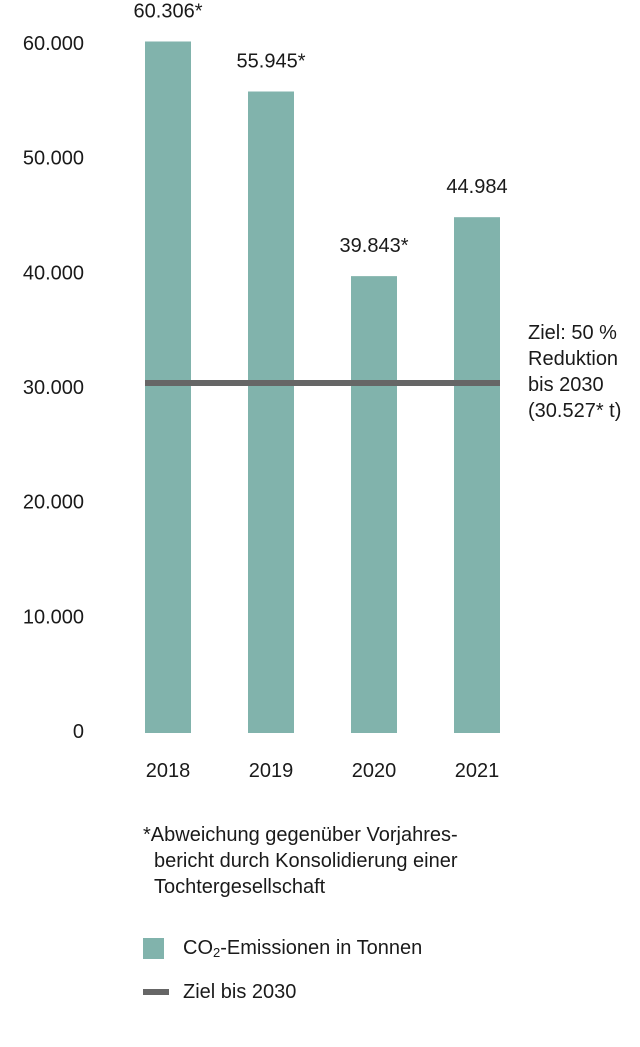  Describe the element at coordinates (303, 948) in the screenshot. I see `legend-label-emissions: CO2-Emissionen in Tonnen` at that location.